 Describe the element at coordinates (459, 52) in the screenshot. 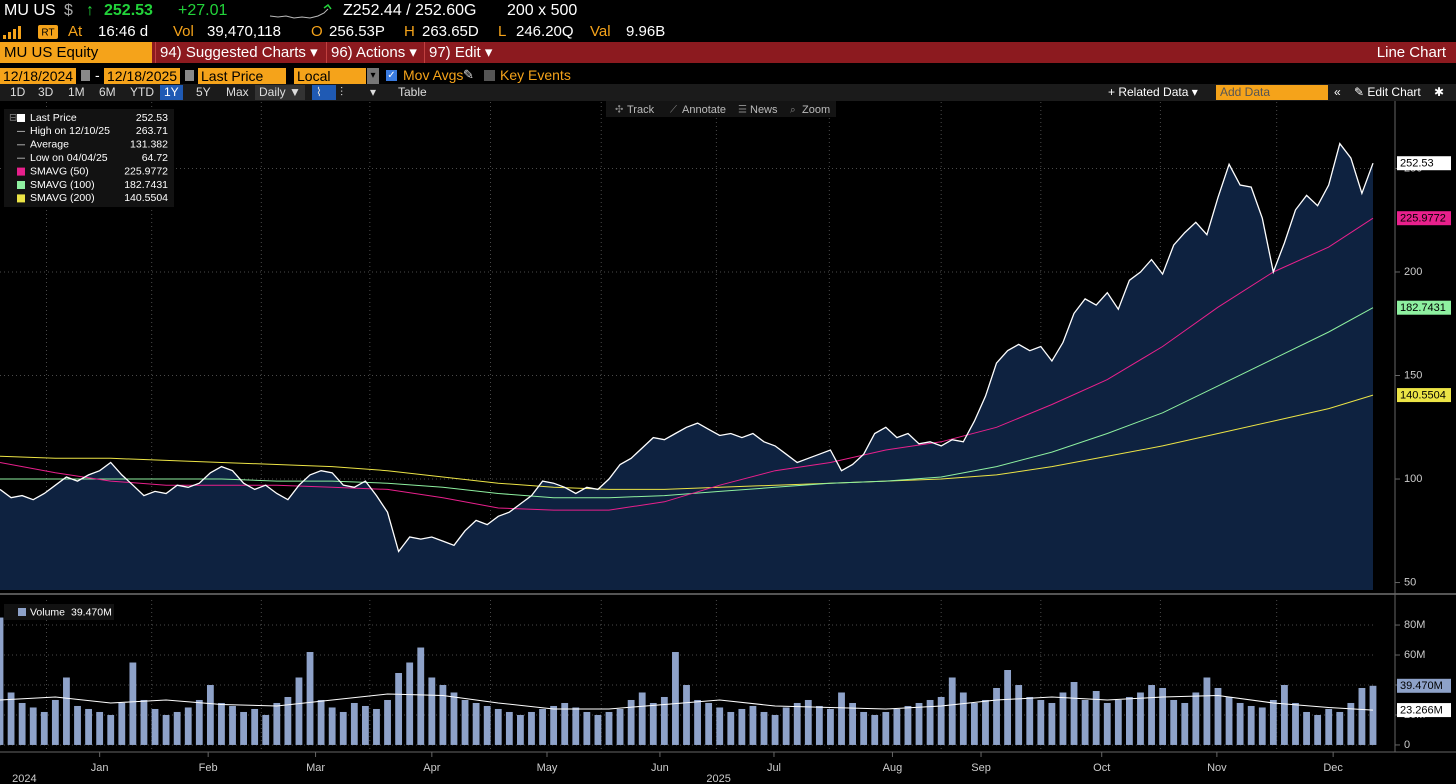

I see `menu-edit: 97) Edit ▾` at that location.